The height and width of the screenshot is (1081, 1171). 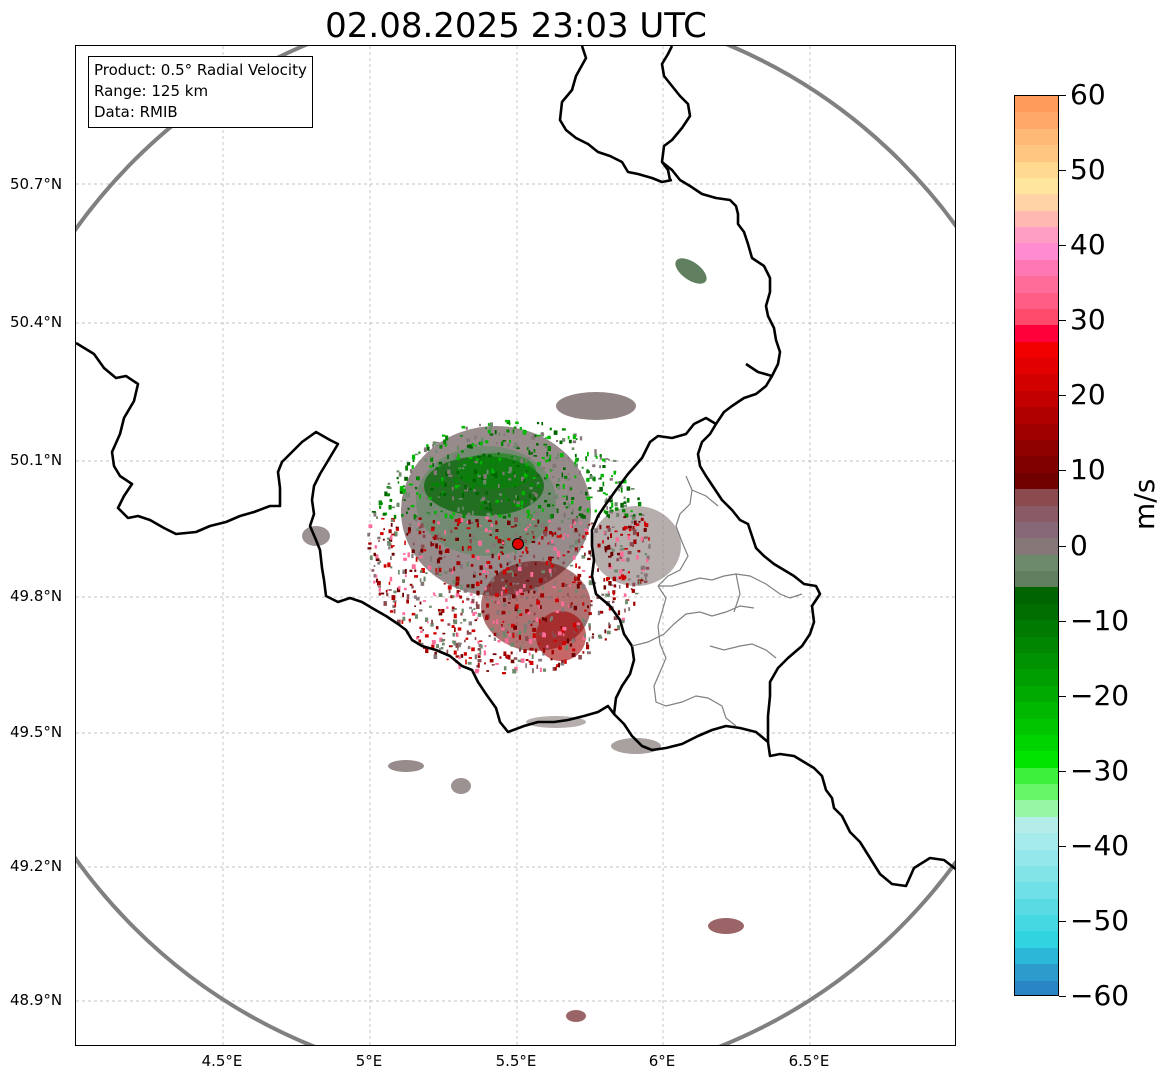 What do you see at coordinates (200, 70) in the screenshot?
I see `info-product: Product: 0.5° Radial Velocity` at bounding box center [200, 70].